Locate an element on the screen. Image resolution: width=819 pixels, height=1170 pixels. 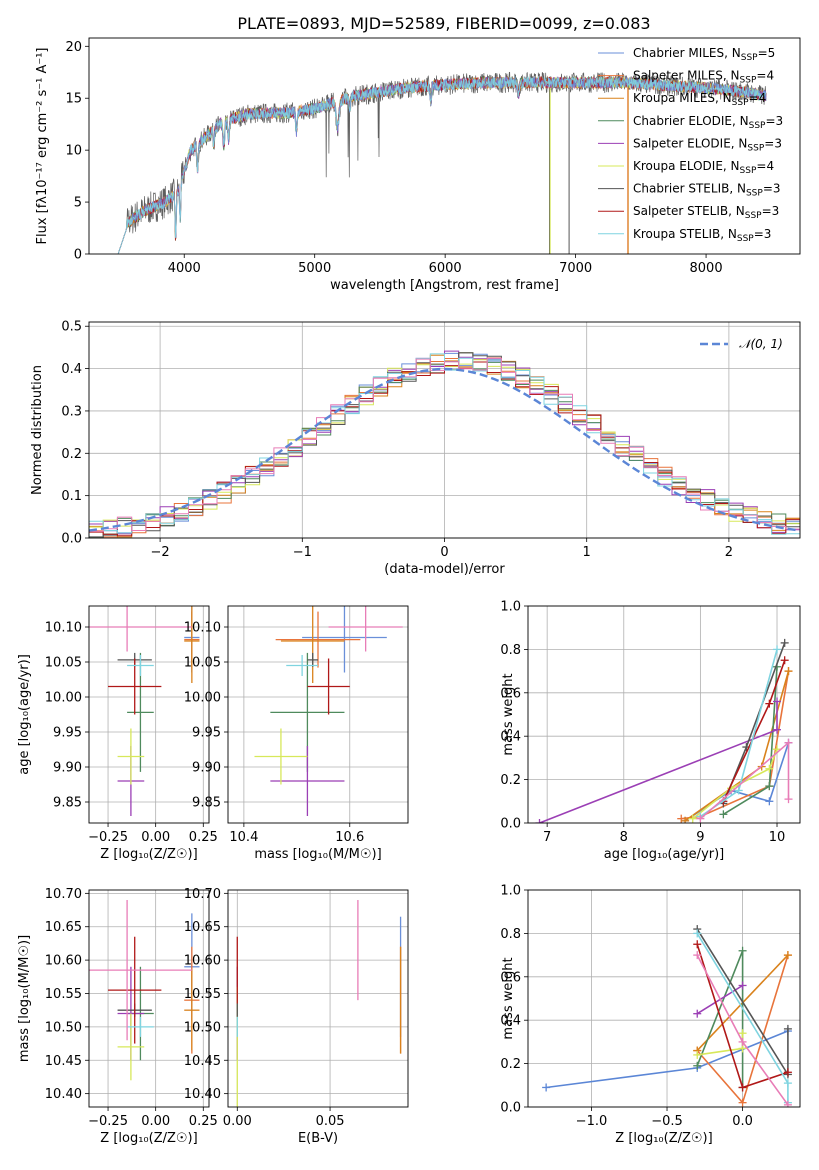
x-tick-label: 10 is located at coordinates (777, 837).